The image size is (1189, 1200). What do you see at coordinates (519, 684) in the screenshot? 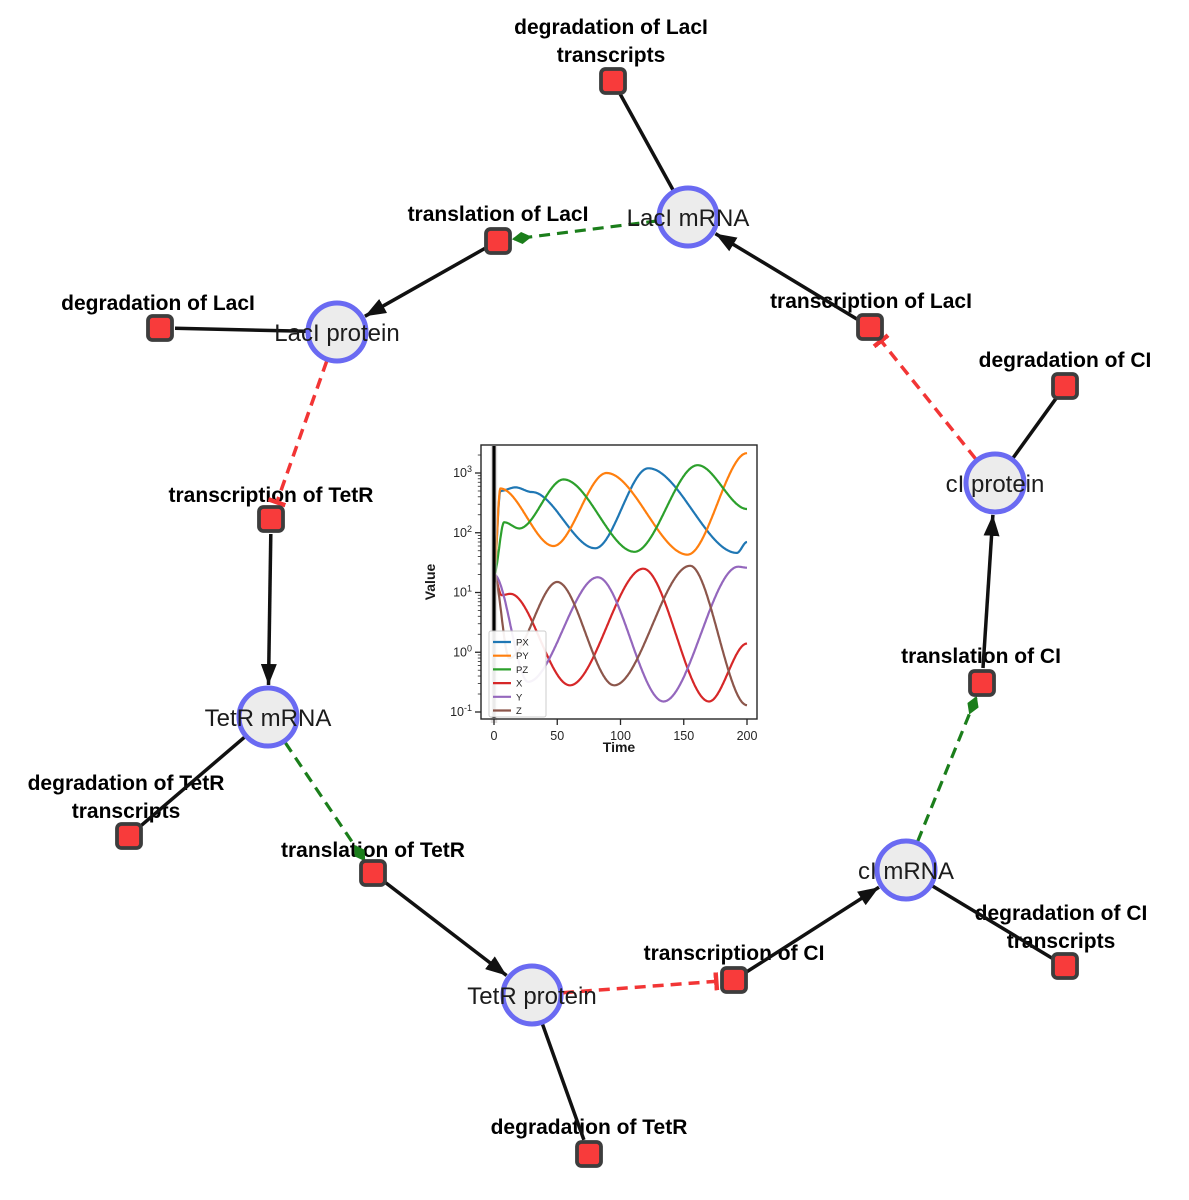
I see `legend-label-X: X` at bounding box center [519, 684].